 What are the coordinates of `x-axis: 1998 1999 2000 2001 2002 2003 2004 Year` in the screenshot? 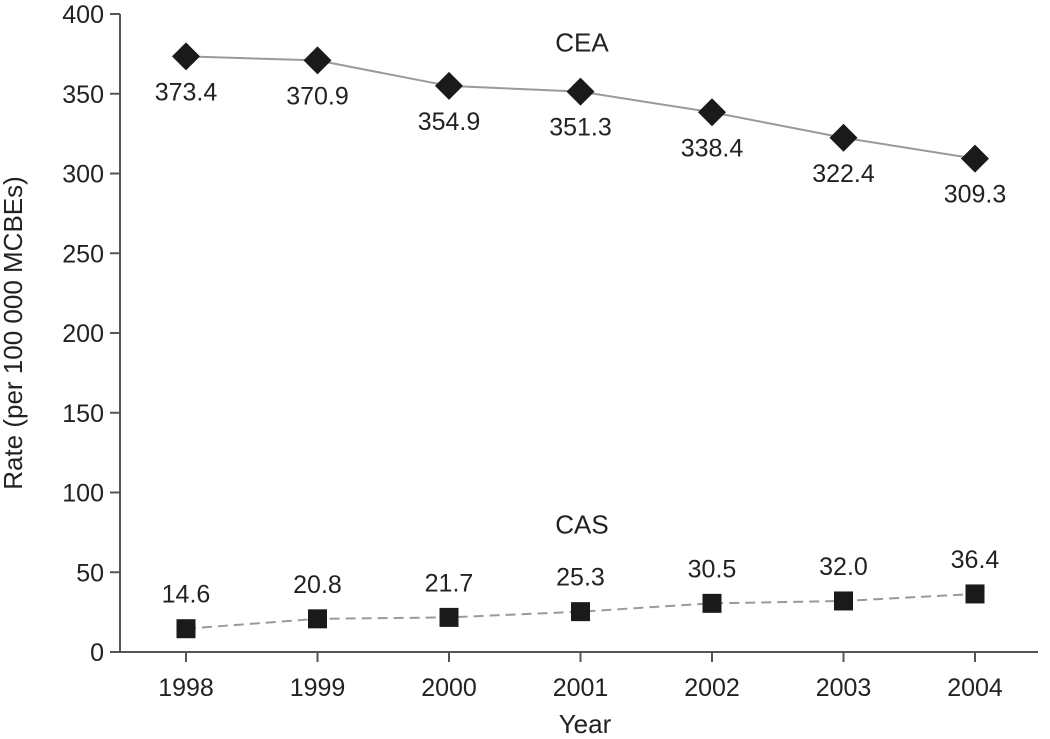 It's located at (579, 695).